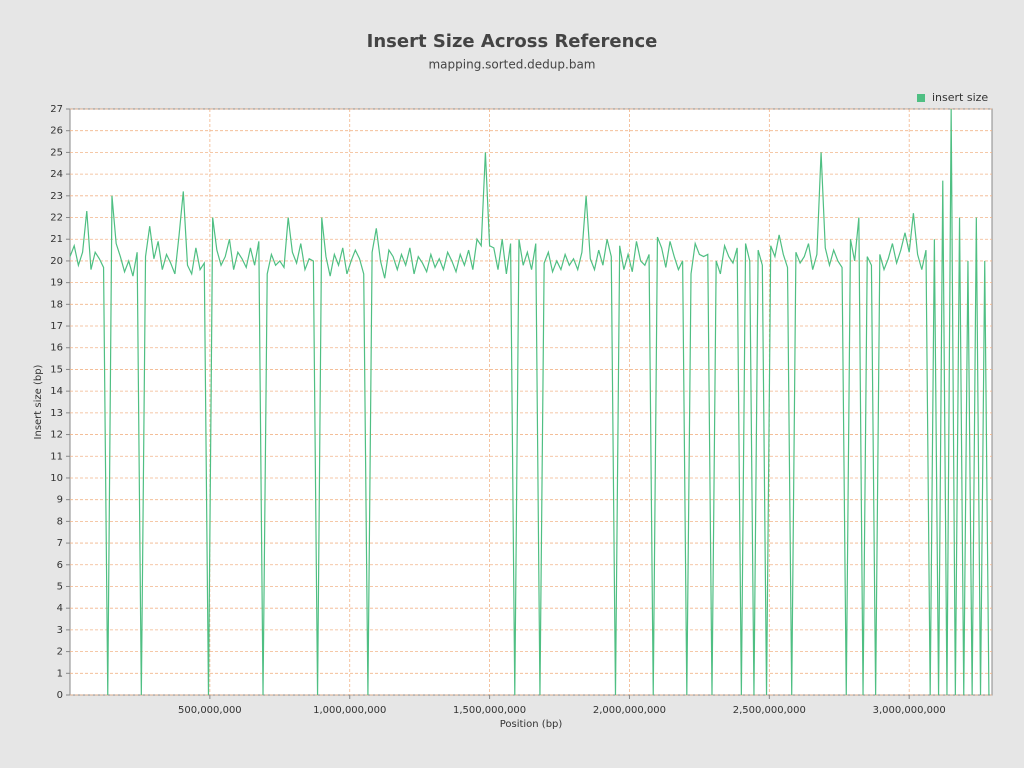 The width and height of the screenshot is (1024, 768). What do you see at coordinates (769, 710) in the screenshot?
I see `x-tick-label: 2,500,000,000` at bounding box center [769, 710].